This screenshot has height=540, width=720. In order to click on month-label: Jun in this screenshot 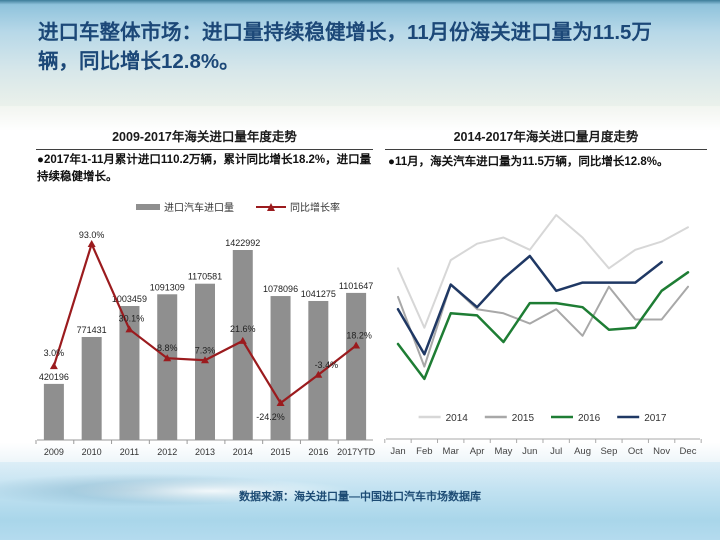, I will do `click(529, 451)`.